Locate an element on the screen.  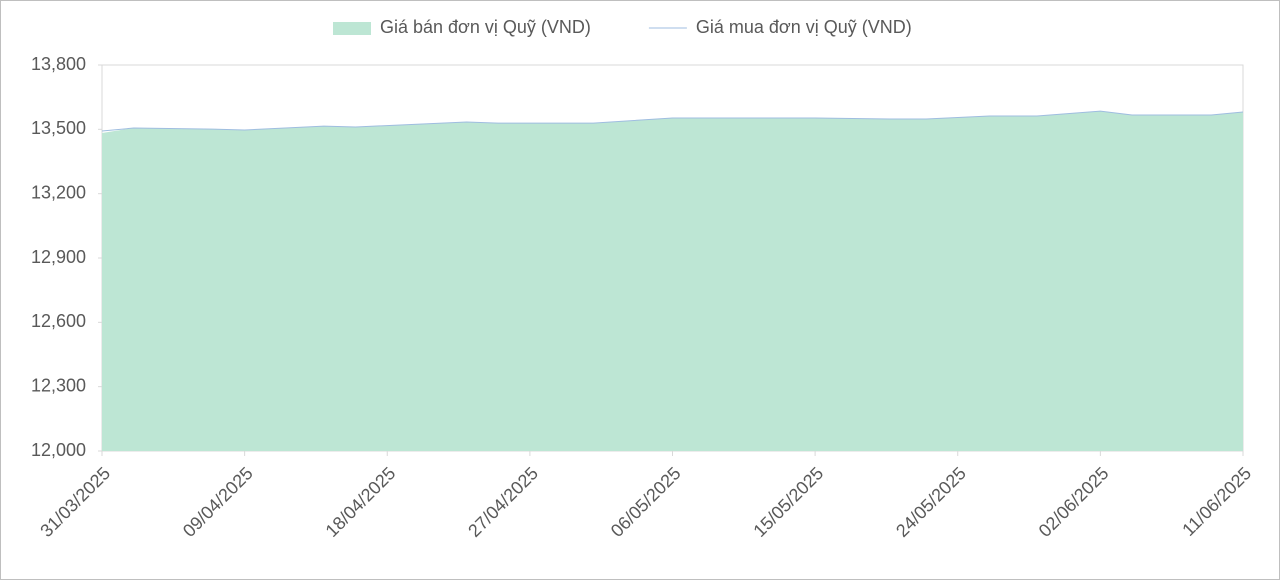
y-tick-label: 13,500 is located at coordinates (58, 128).